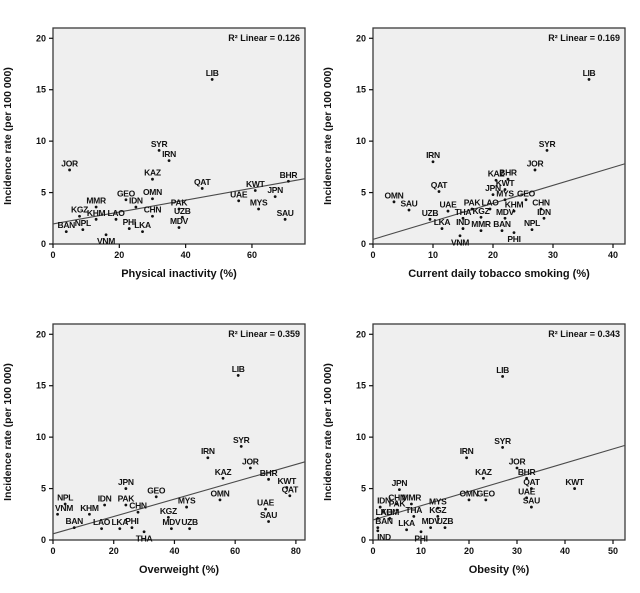 This screenshot has width=640, height=593. I want to click on country-label: LIB, so click(238, 369).